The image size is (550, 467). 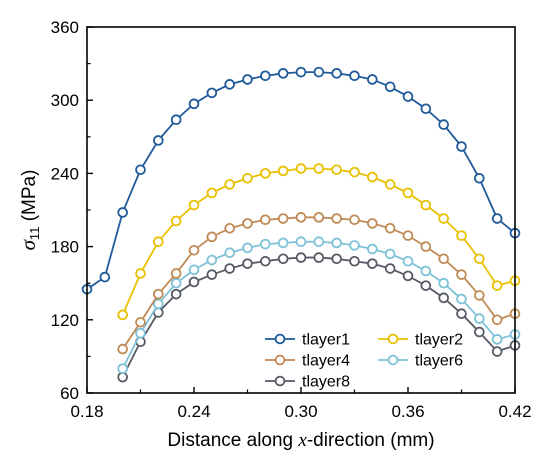 What do you see at coordinates (65, 27) in the screenshot?
I see `y-tick-label: 360` at bounding box center [65, 27].